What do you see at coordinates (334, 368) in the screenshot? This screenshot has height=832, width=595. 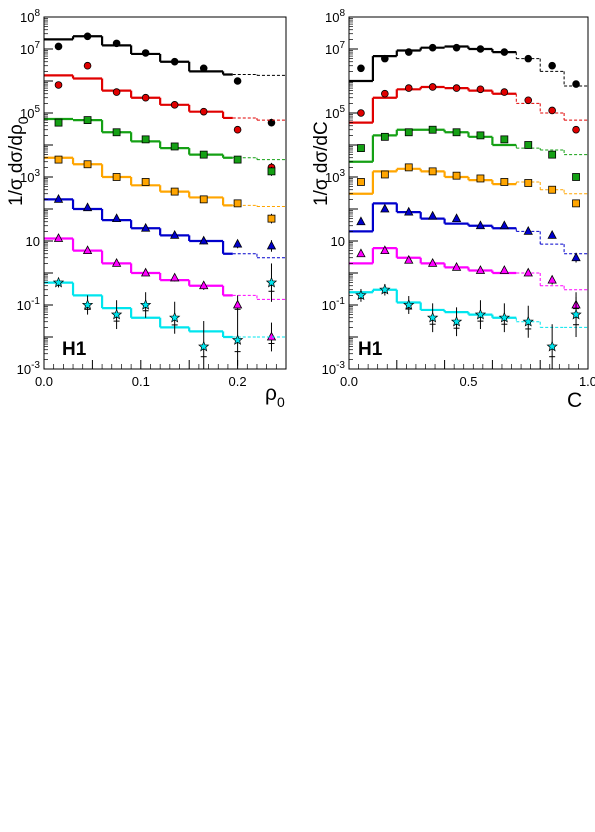 I see `c-y-tick-label: 10⁻³` at bounding box center [334, 368].